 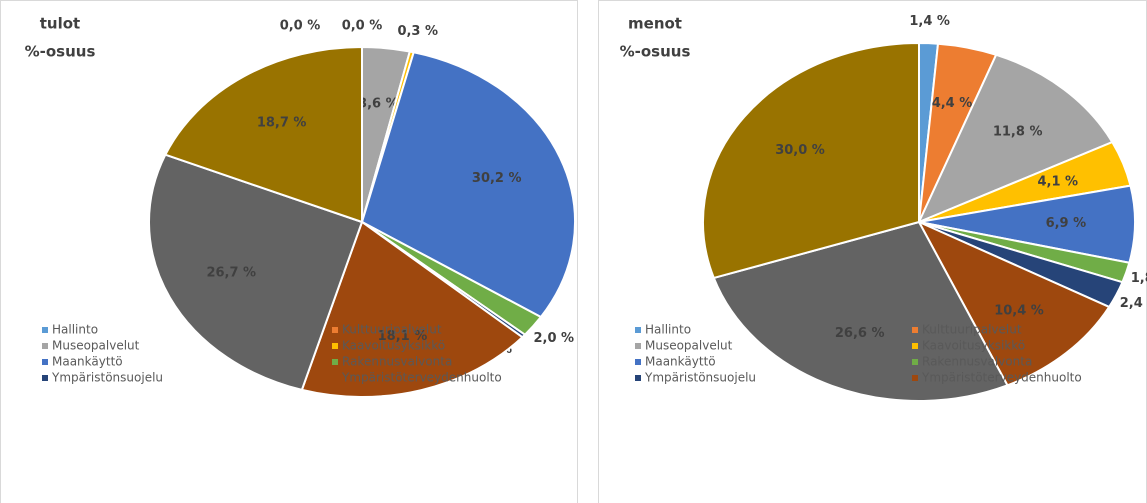 I want to click on data-label: 30,0 %, so click(x=800, y=150).